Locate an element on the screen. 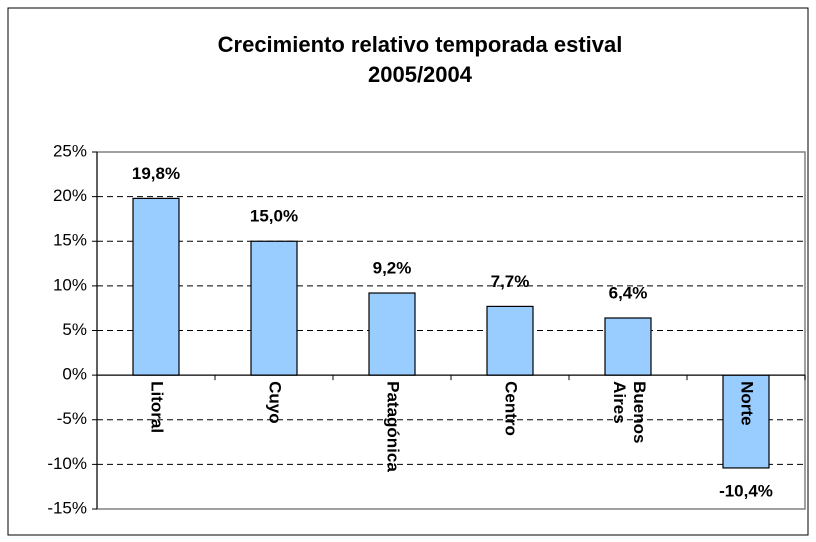  y-tick-label: 5% is located at coordinates (74, 329).